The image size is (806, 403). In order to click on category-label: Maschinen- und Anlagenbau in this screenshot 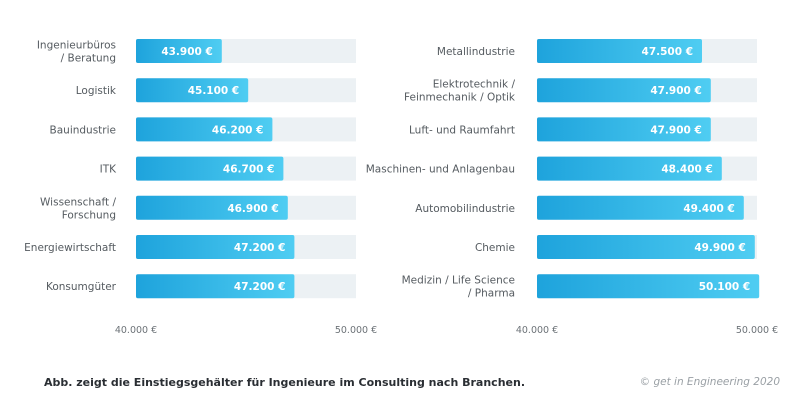, I will do `click(440, 170)`.